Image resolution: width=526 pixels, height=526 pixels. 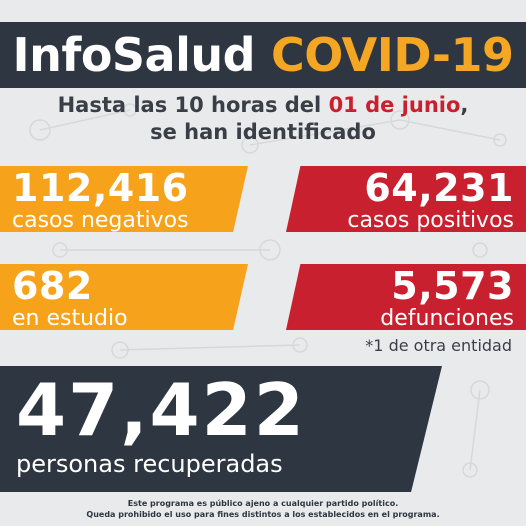 I want to click on casos-positivos-value: 64,231, so click(x=439, y=188).